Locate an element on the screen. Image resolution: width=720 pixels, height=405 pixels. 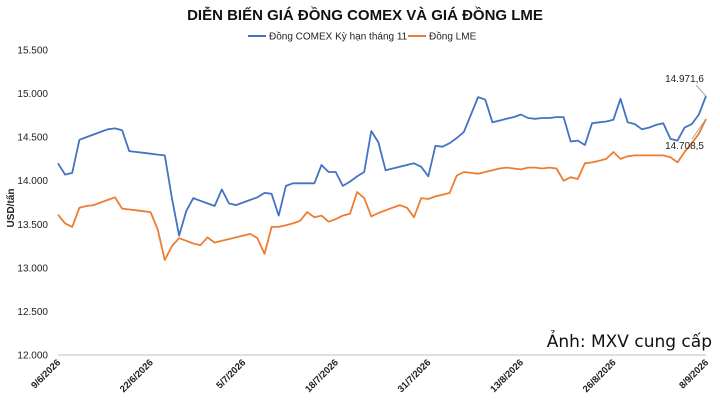
chart-title: DIỄN BIẾN GIÁ ĐỒNG COMEX VÀ GIÁ ĐỒNG LME is located at coordinates (365, 15).